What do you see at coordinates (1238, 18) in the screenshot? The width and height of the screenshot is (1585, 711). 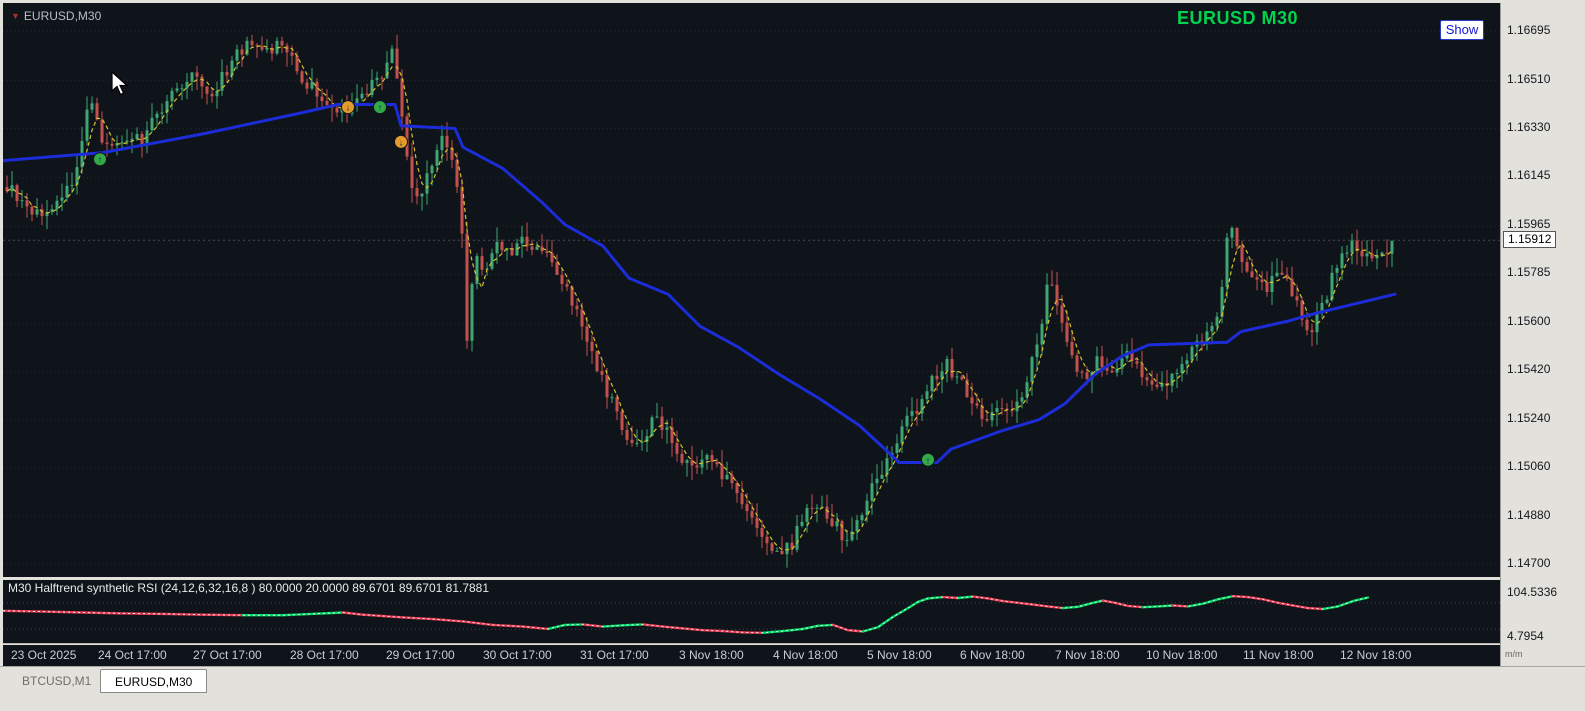 I see `symbol-watermark: EURUSD M30` at bounding box center [1238, 18].